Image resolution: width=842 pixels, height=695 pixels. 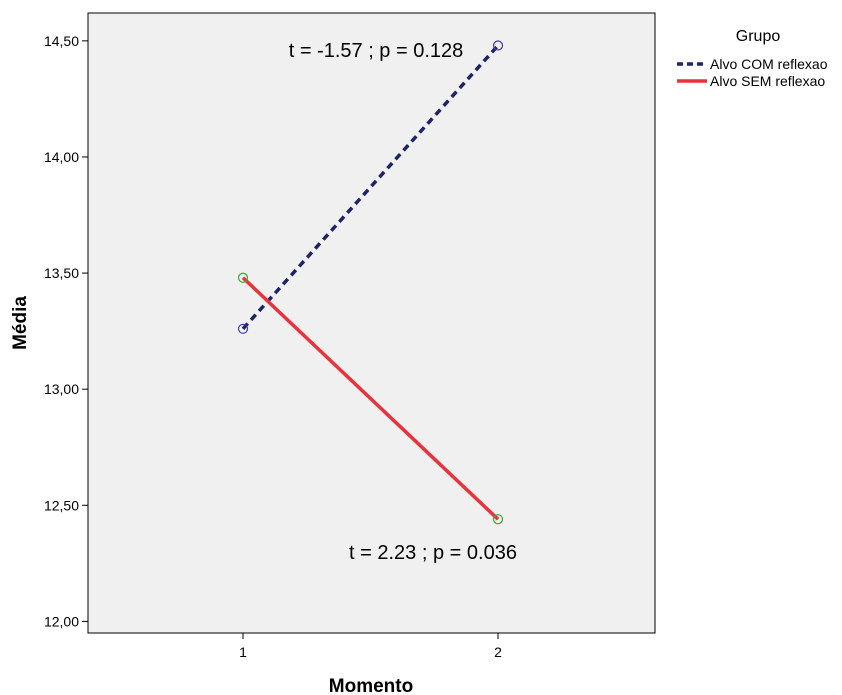 I want to click on annotation-com: t = -1.57 ; p = 0.128, so click(x=376, y=51).